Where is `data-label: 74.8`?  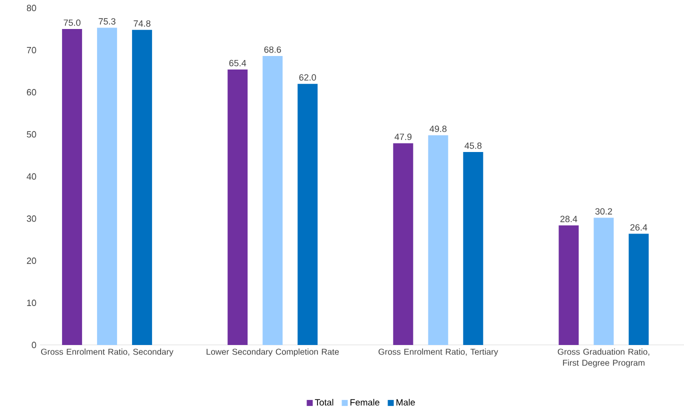
data-label: 74.8 is located at coordinates (142, 23).